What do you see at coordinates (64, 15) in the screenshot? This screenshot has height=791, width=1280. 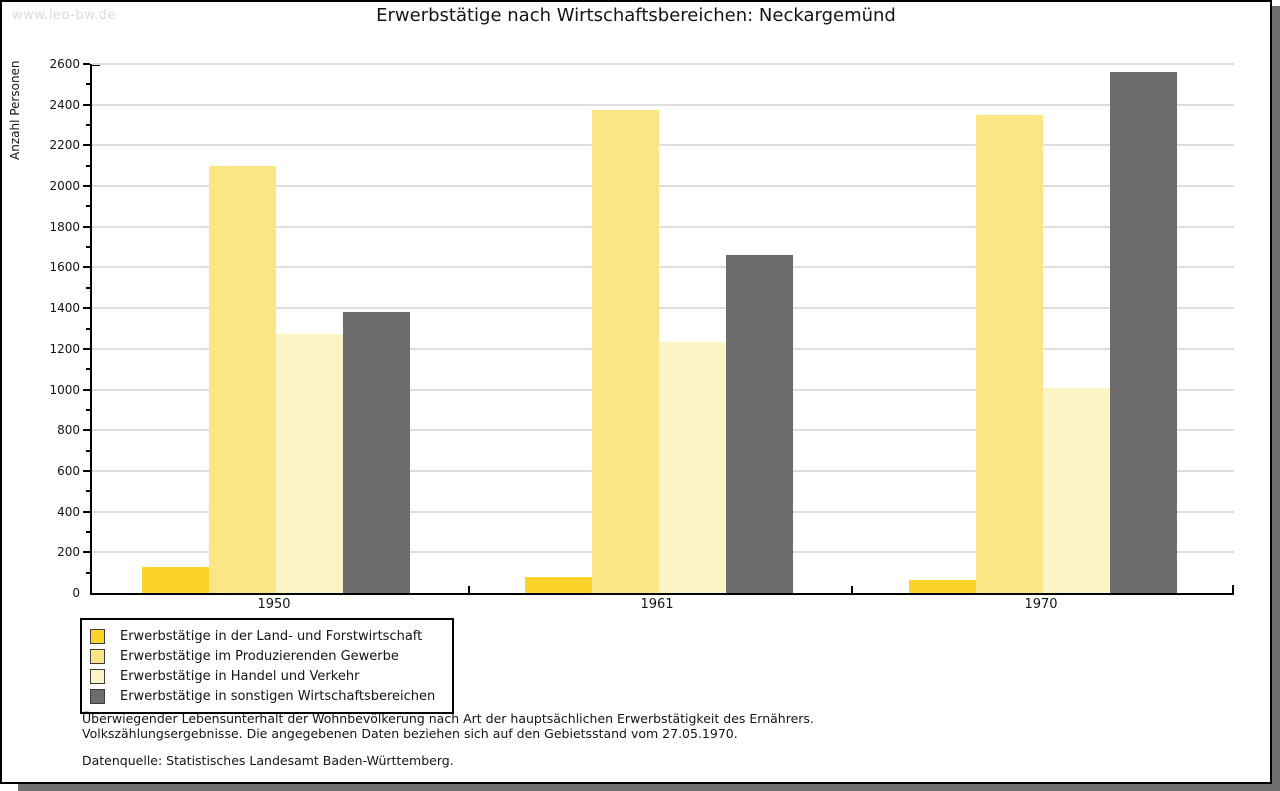 I see `watermark: www.leo-bw.de` at bounding box center [64, 15].